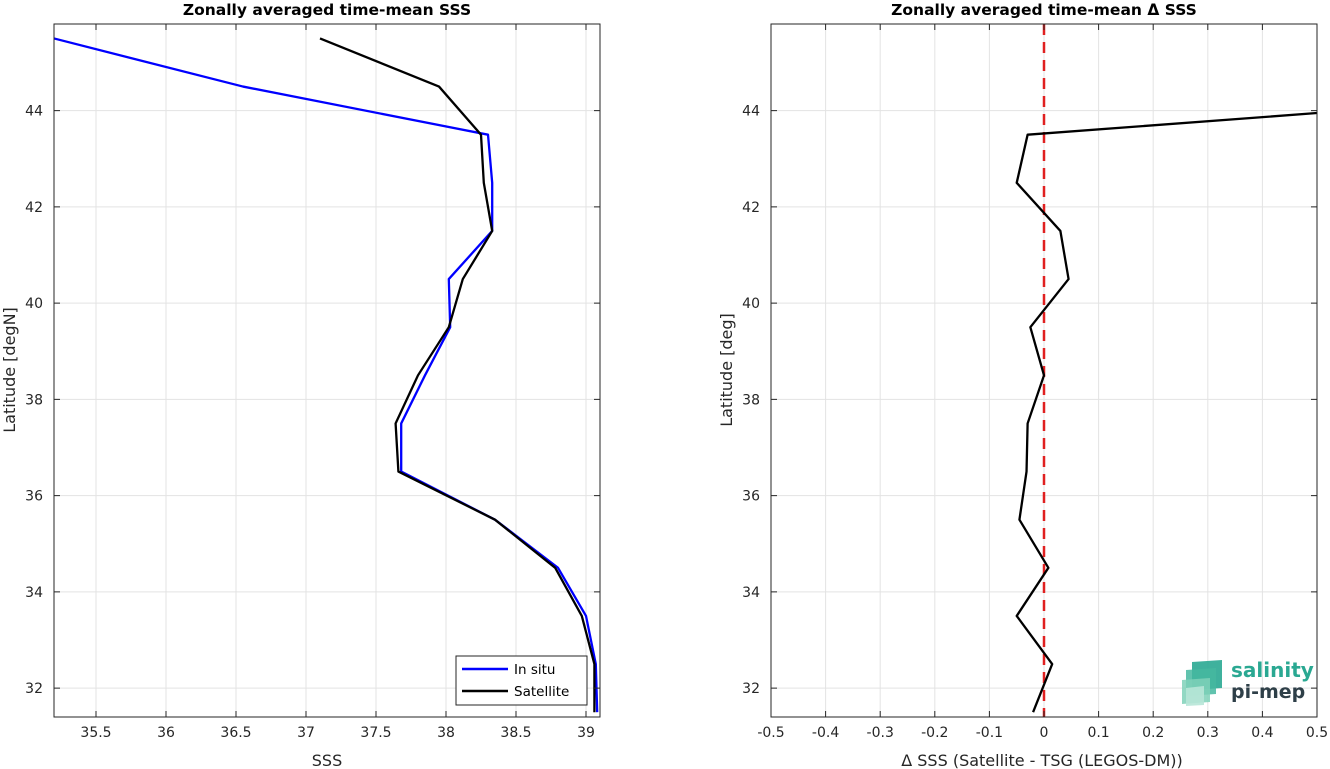  Describe the element at coordinates (825, 733) in the screenshot. I see `right-xtick-label: -0.4` at that location.